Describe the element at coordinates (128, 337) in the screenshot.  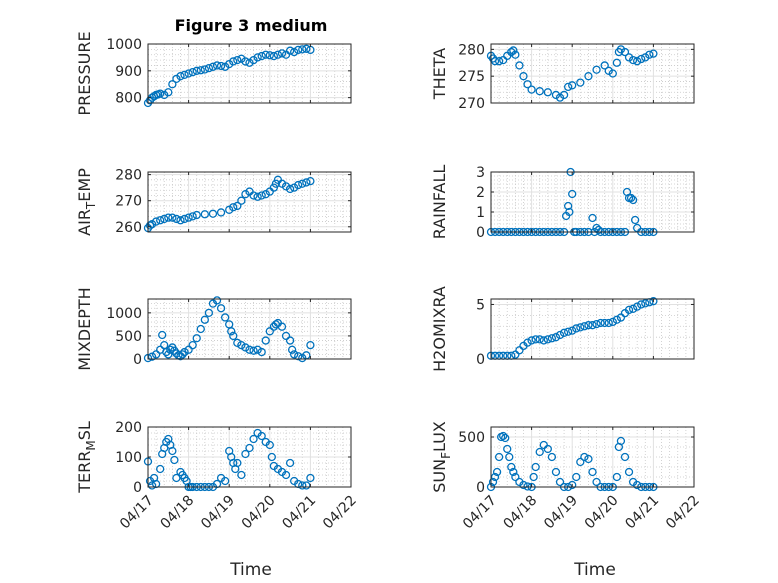
I see `y-tick-label: 500` at that location.